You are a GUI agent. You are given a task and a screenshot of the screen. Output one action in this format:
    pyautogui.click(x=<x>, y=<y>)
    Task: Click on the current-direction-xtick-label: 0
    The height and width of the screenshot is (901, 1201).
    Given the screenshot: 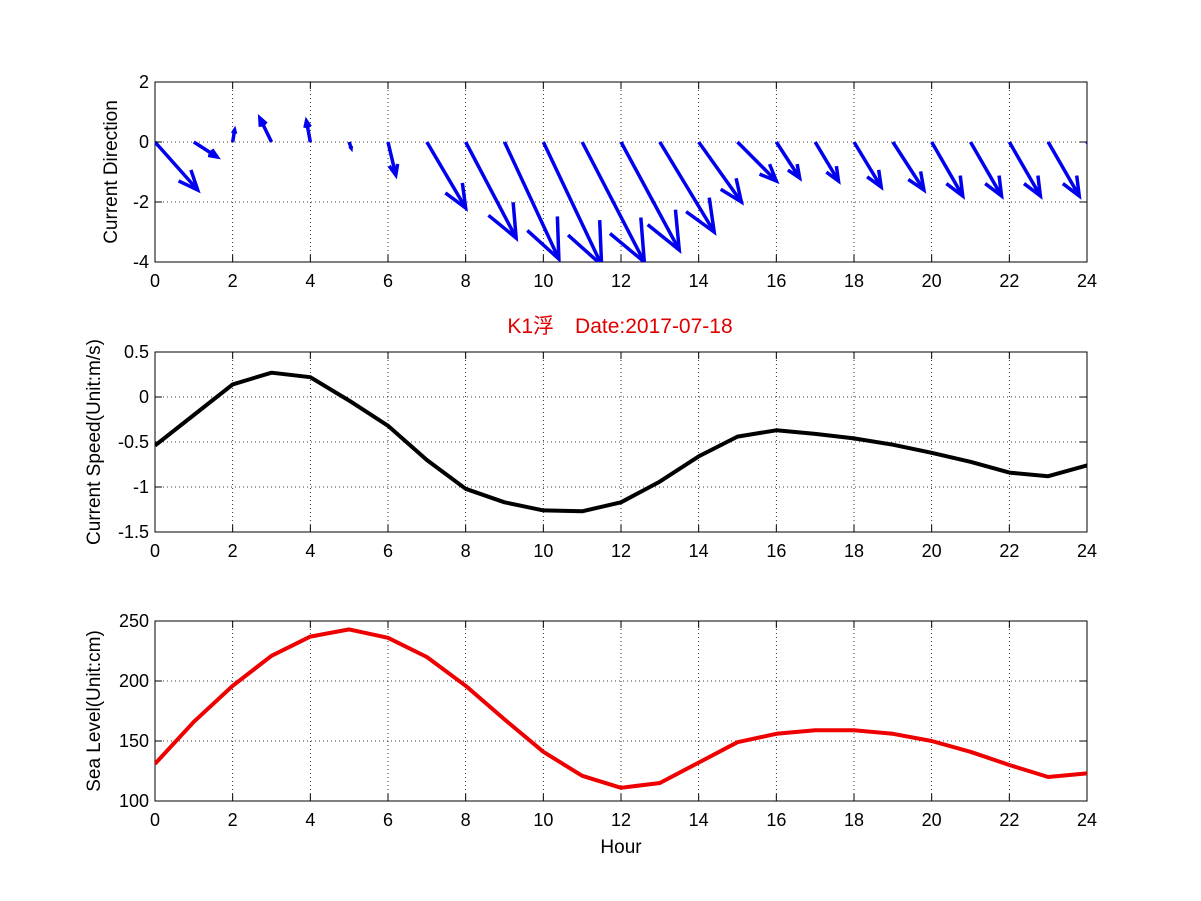 What is the action you would take?
    pyautogui.click(x=155, y=281)
    